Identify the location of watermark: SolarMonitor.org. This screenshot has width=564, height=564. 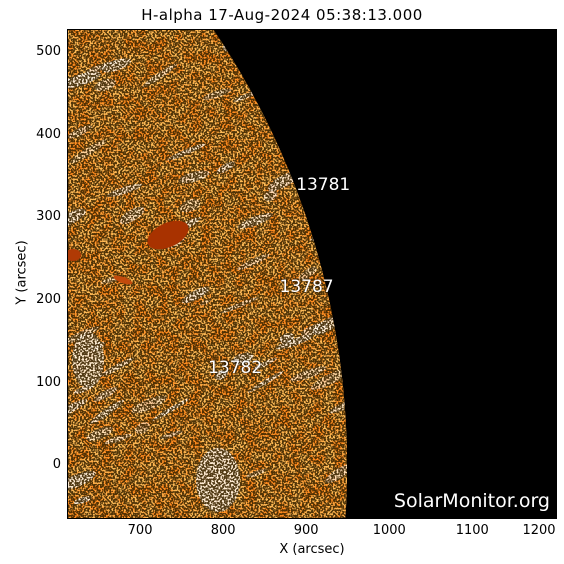
(471, 501).